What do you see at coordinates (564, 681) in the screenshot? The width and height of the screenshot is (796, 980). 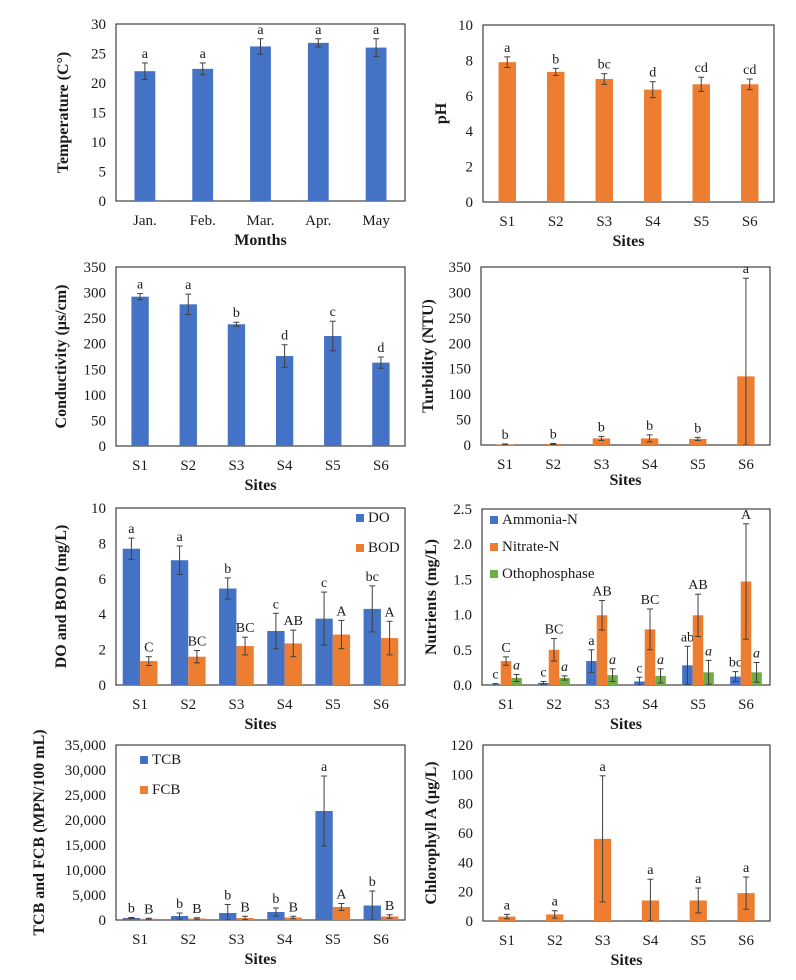 I see `bar-othophosphase-s2` at bounding box center [564, 681].